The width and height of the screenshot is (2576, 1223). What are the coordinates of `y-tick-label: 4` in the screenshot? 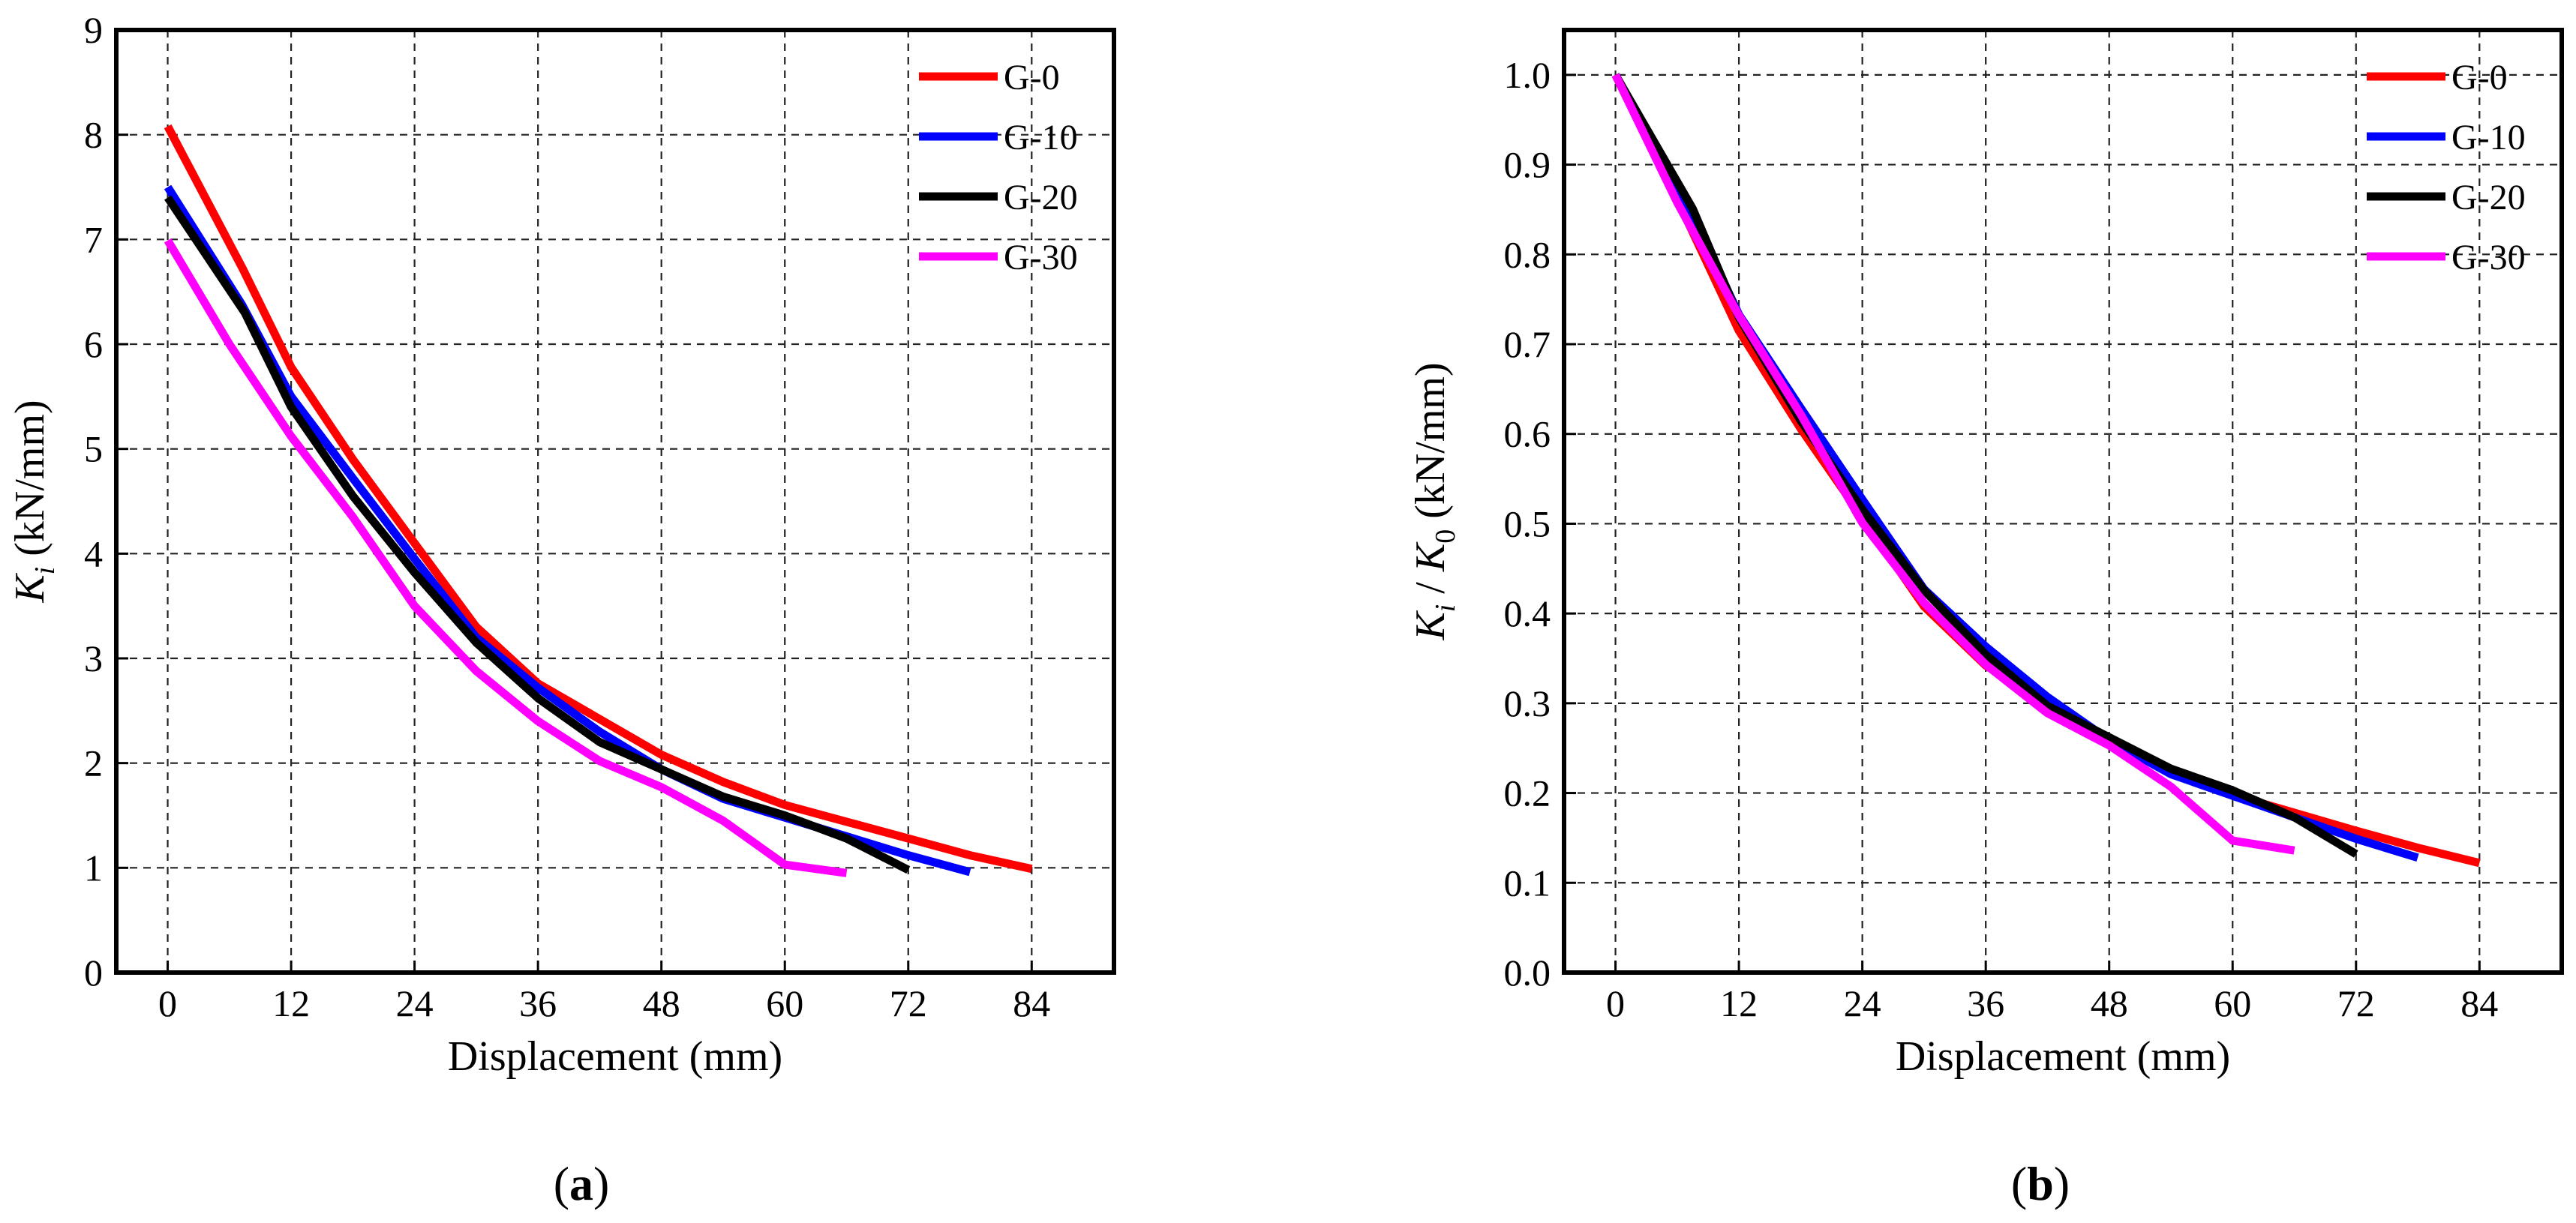 It's located at (93, 553).